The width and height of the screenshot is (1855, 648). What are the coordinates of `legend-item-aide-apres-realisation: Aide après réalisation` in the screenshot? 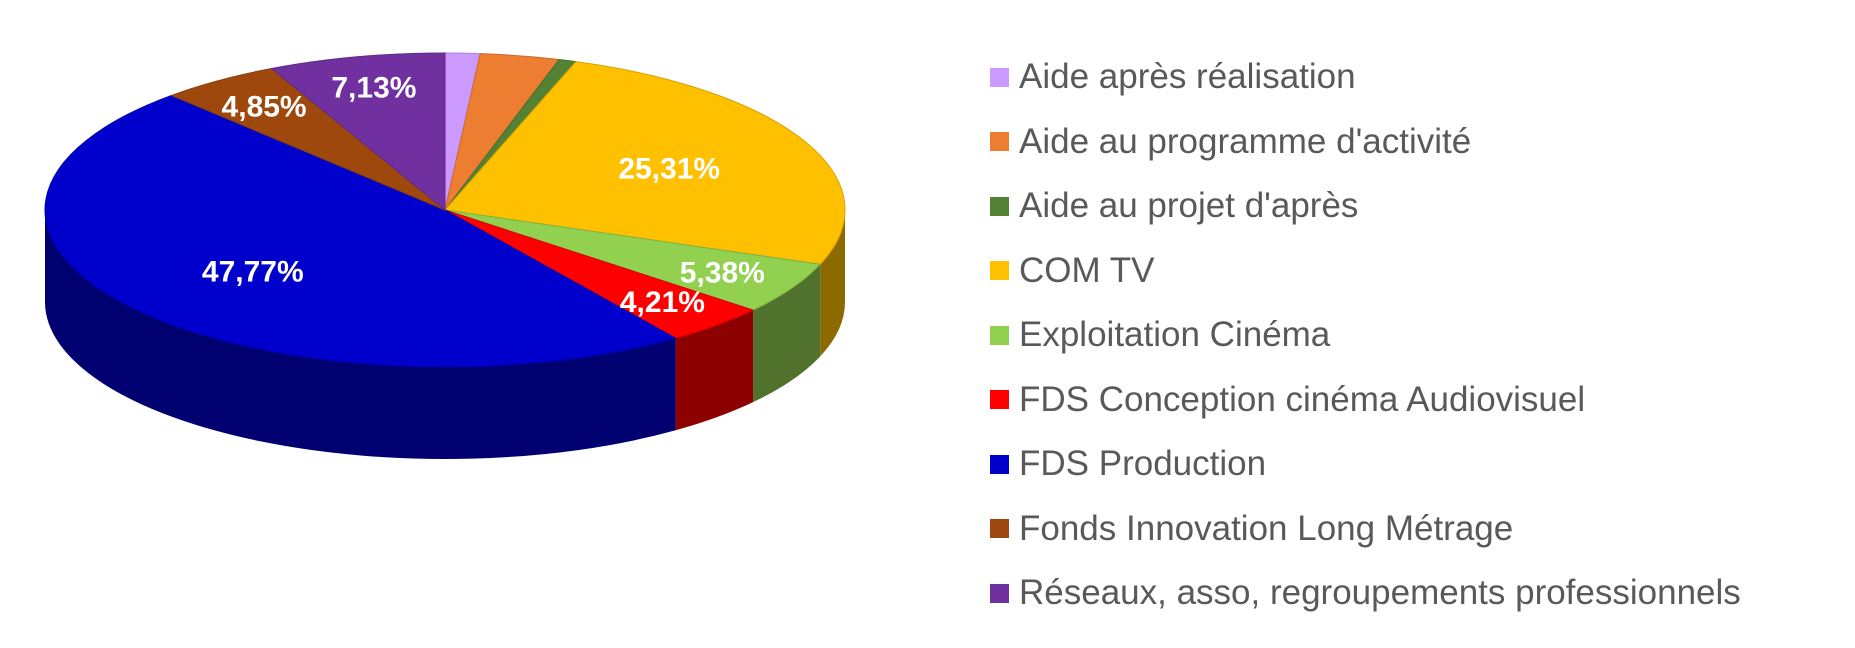 It's located at (1365, 77).